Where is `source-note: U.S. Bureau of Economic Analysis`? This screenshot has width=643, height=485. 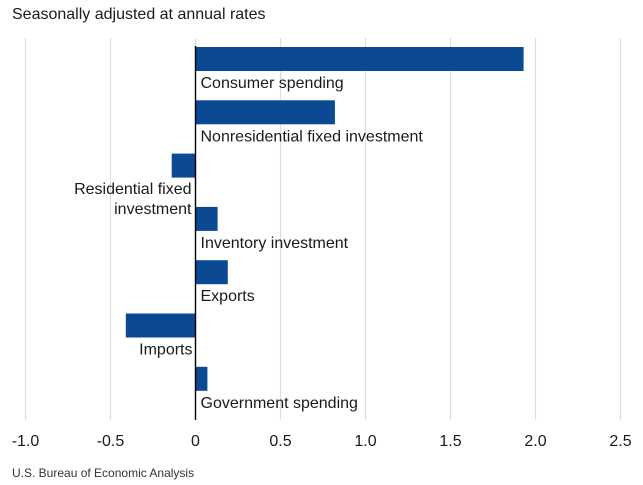
source-note: U.S. Bureau of Economic Analysis is located at coordinates (103, 473).